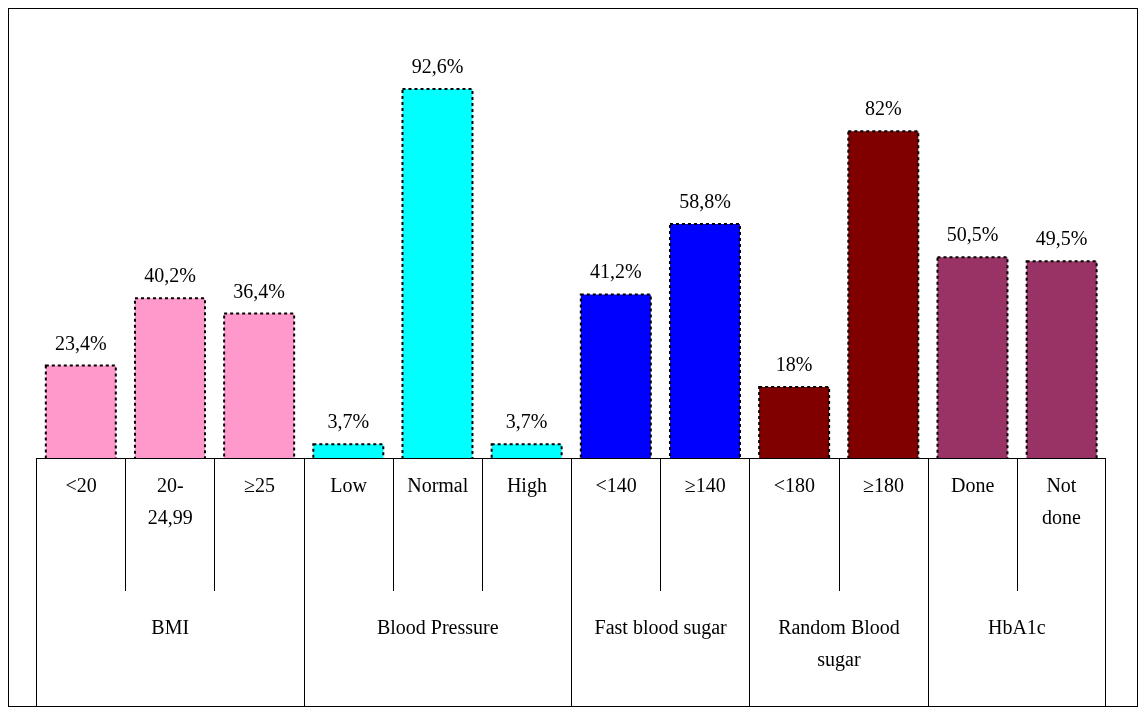 Image resolution: width=1146 pixels, height=715 pixels. What do you see at coordinates (81, 485) in the screenshot?
I see `x-tick-label: <20` at bounding box center [81, 485].